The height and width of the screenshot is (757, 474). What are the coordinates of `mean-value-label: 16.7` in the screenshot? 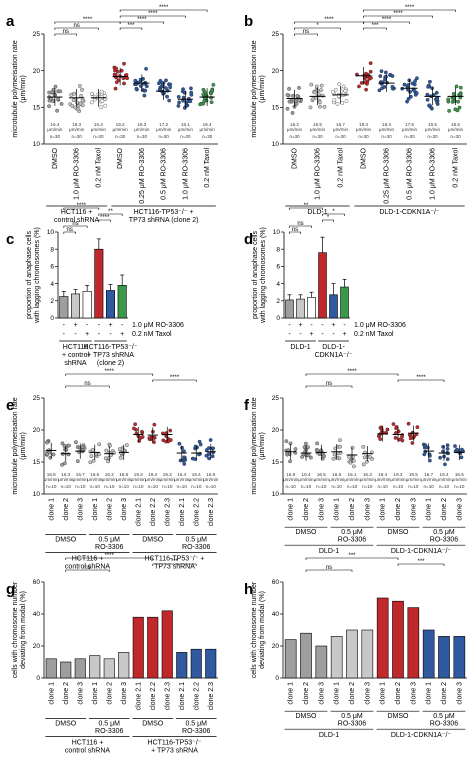 It's located at (80, 474).